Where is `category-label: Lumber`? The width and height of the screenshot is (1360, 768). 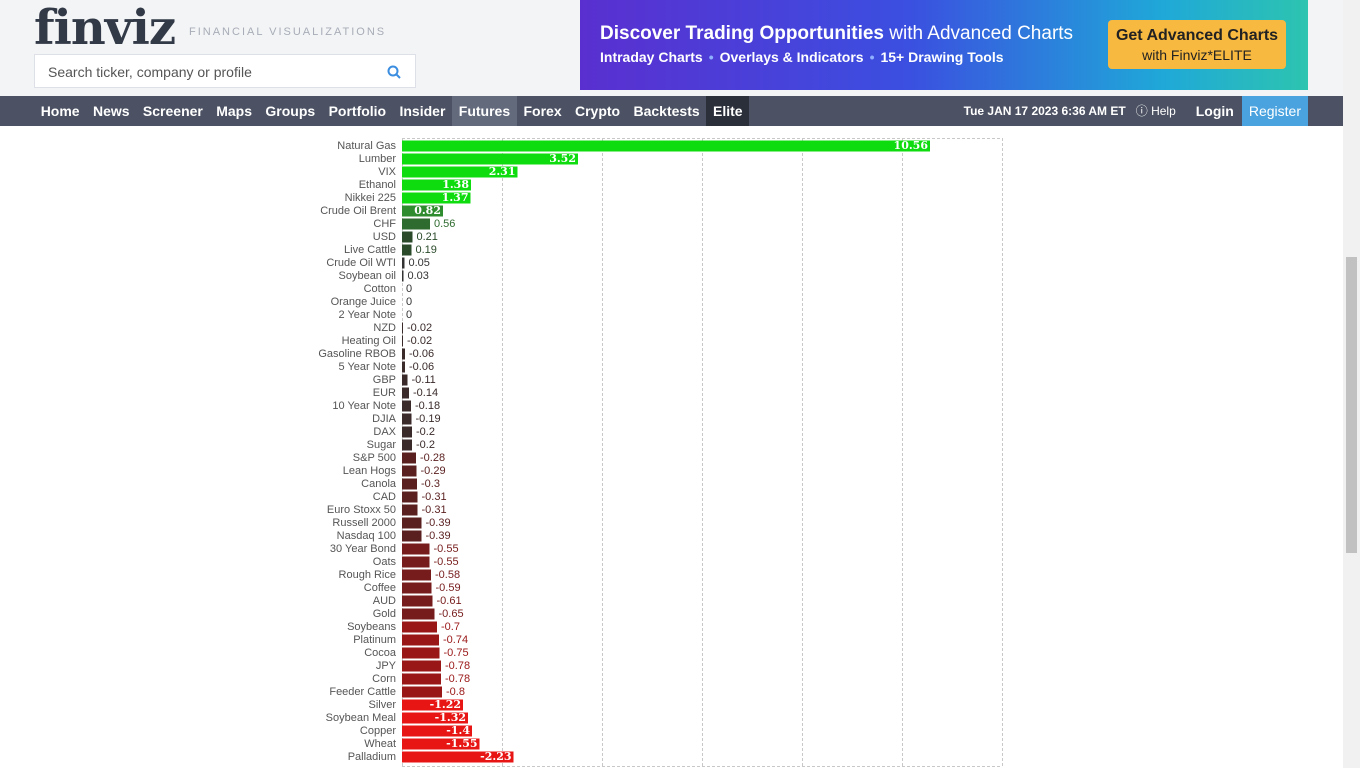 category-label: Lumber is located at coordinates (378, 159).